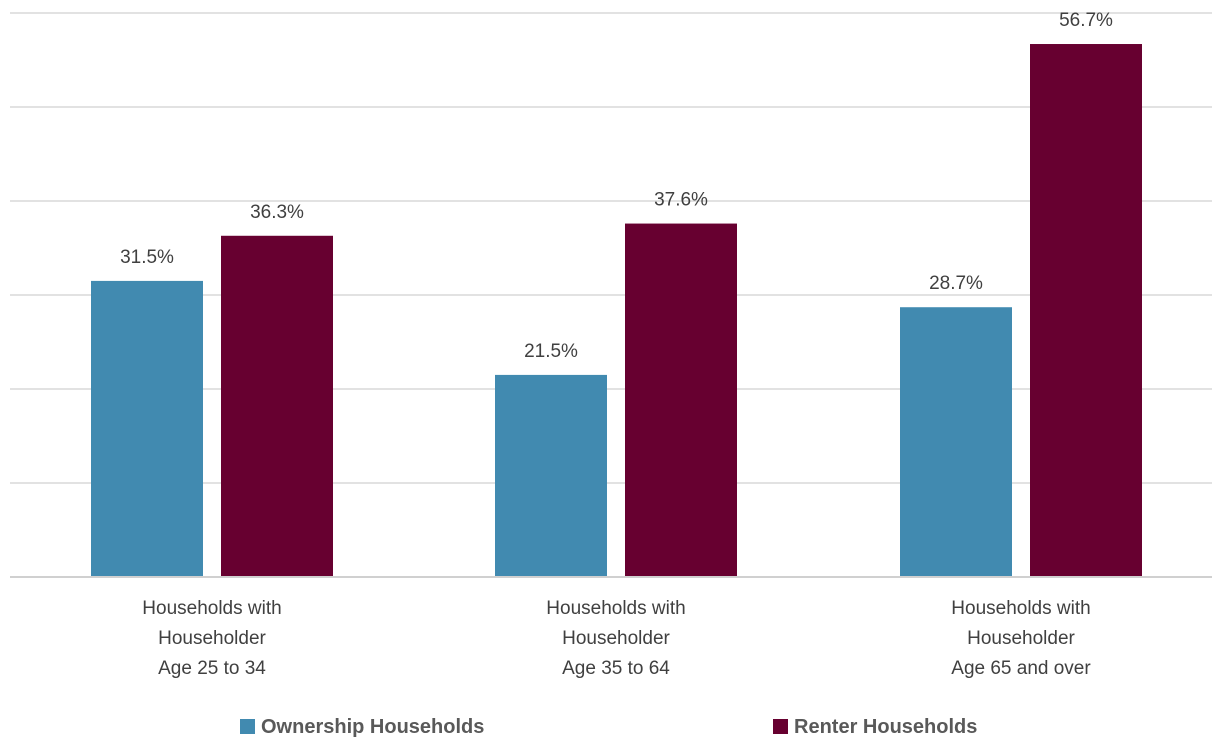  Describe the element at coordinates (616, 668) in the screenshot. I see `x-tick-label-line: Age 35 to 64` at that location.